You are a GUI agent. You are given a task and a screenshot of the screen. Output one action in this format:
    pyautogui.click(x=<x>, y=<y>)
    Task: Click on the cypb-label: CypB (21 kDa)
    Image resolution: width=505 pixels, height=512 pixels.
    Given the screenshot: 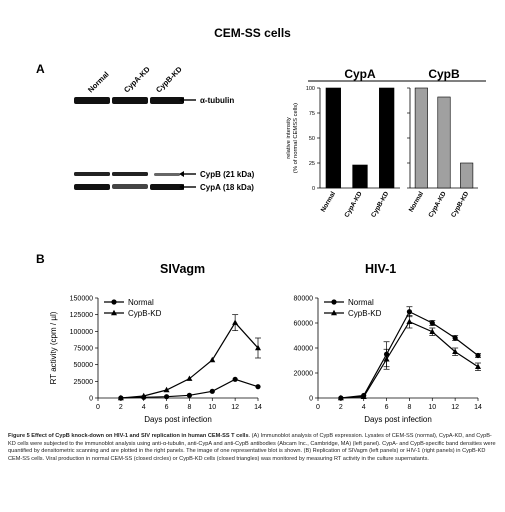 What is the action you would take?
    pyautogui.click(x=227, y=174)
    